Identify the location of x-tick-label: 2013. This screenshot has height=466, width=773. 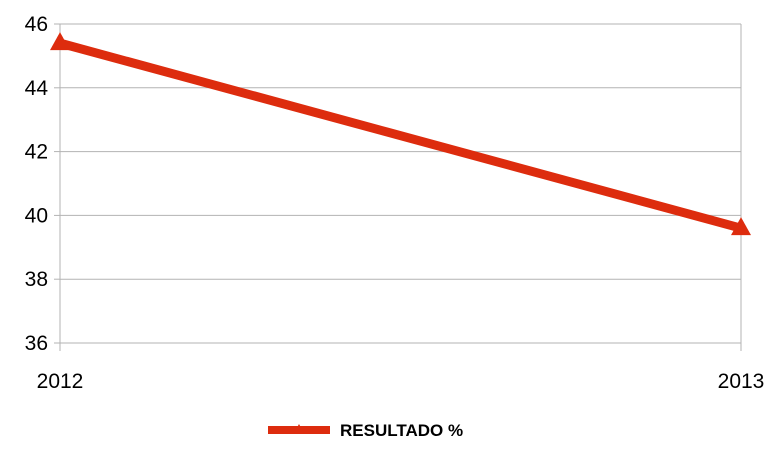
(741, 381).